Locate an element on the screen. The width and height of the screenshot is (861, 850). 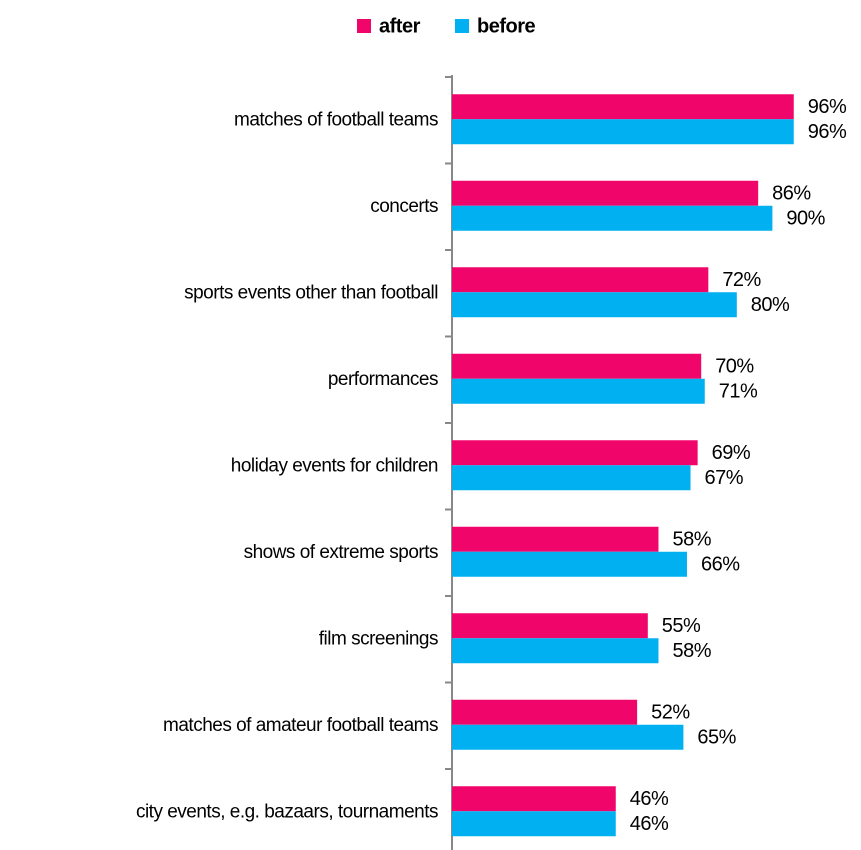
value-label: 66% is located at coordinates (720, 565).